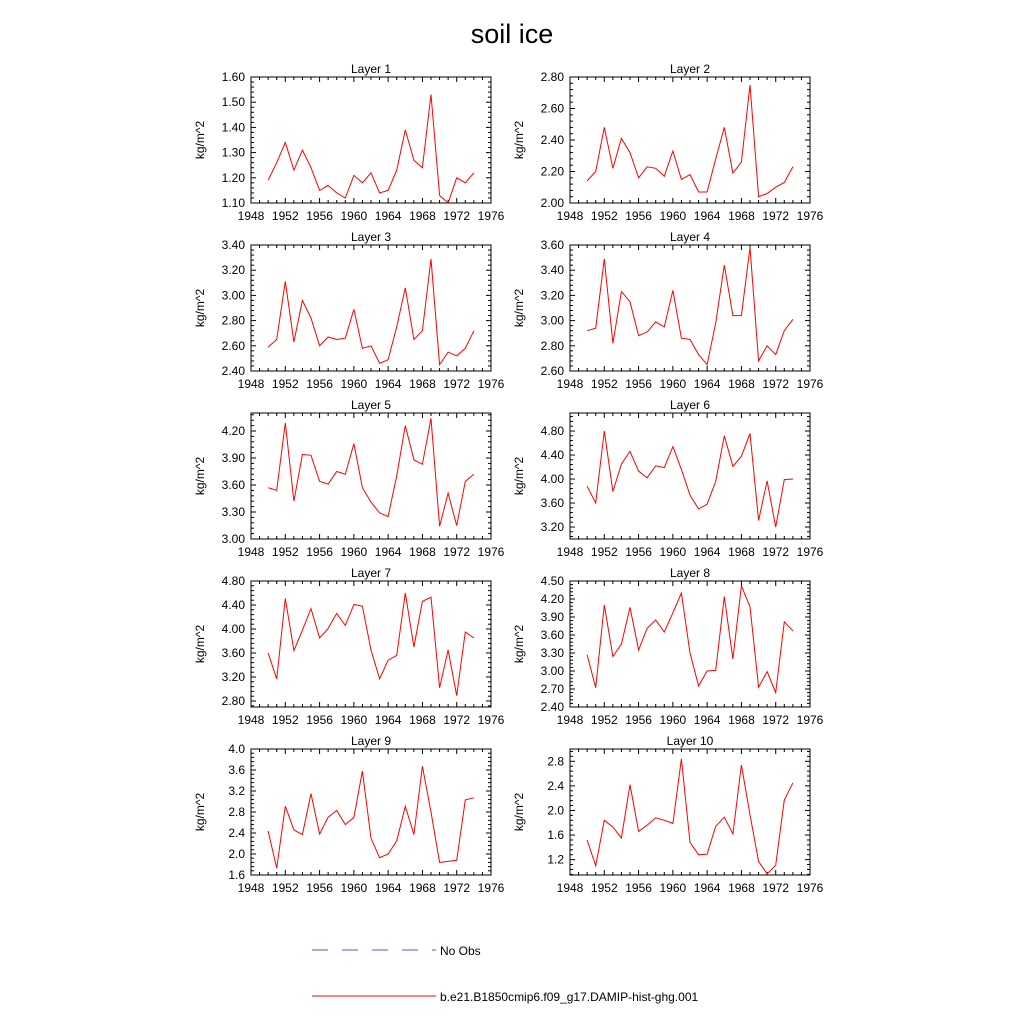 This screenshot has width=1024, height=1029. What do you see at coordinates (371, 69) in the screenshot?
I see `panel-title: Layer 1` at bounding box center [371, 69].